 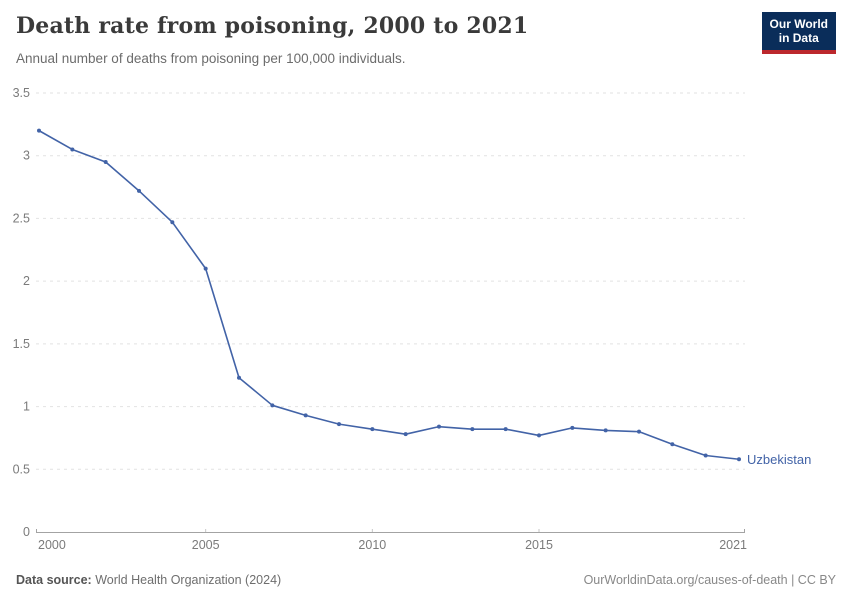 I want to click on chart-title: Death rate from poisoning, 2000 to 2021, so click(x=272, y=26).